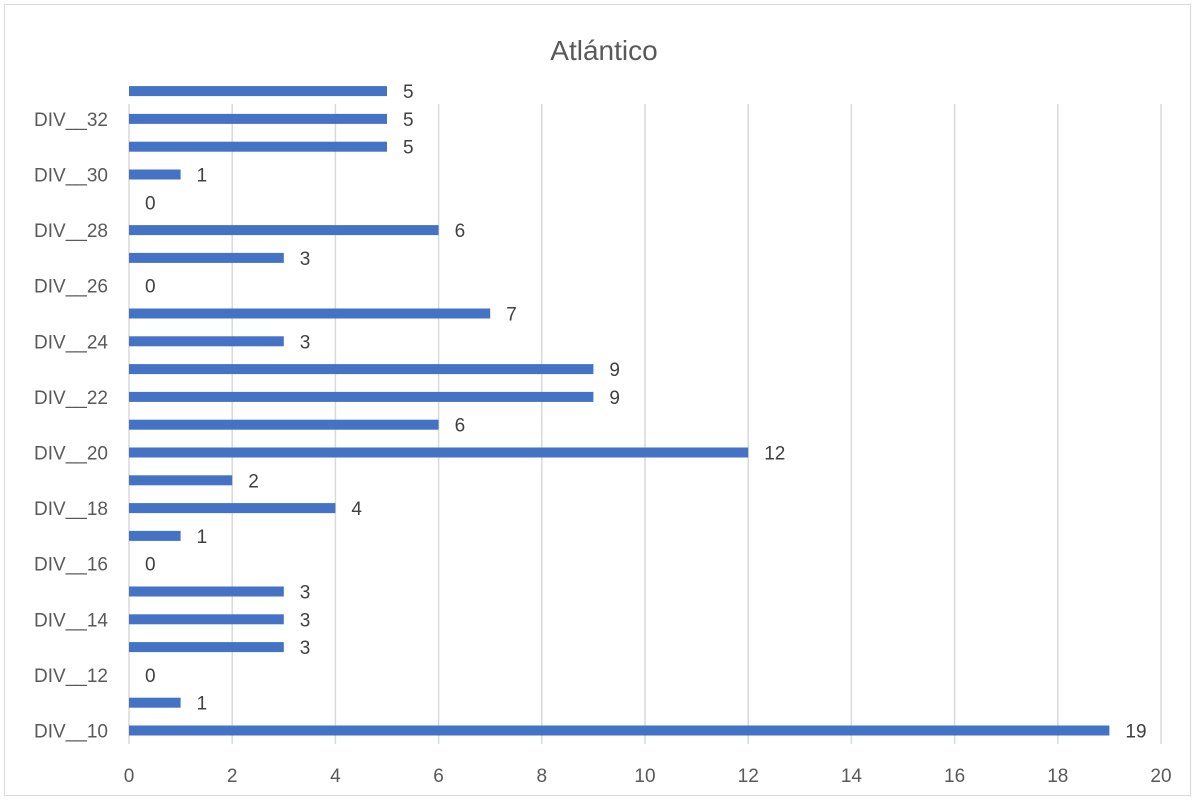 The height and width of the screenshot is (802, 1197). Describe the element at coordinates (71, 732) in the screenshot. I see `y-tick-label: DIV__10` at that location.